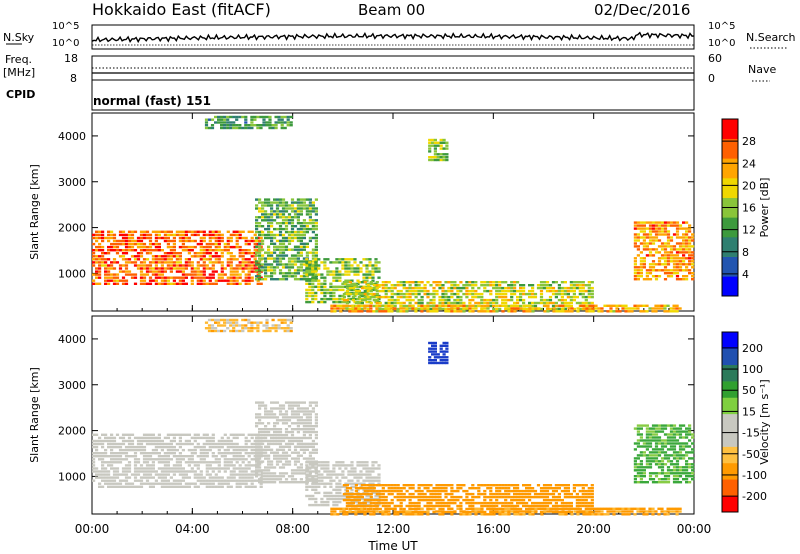 This screenshot has height=554, width=800. I want to click on velocity-region, so click(177, 460).